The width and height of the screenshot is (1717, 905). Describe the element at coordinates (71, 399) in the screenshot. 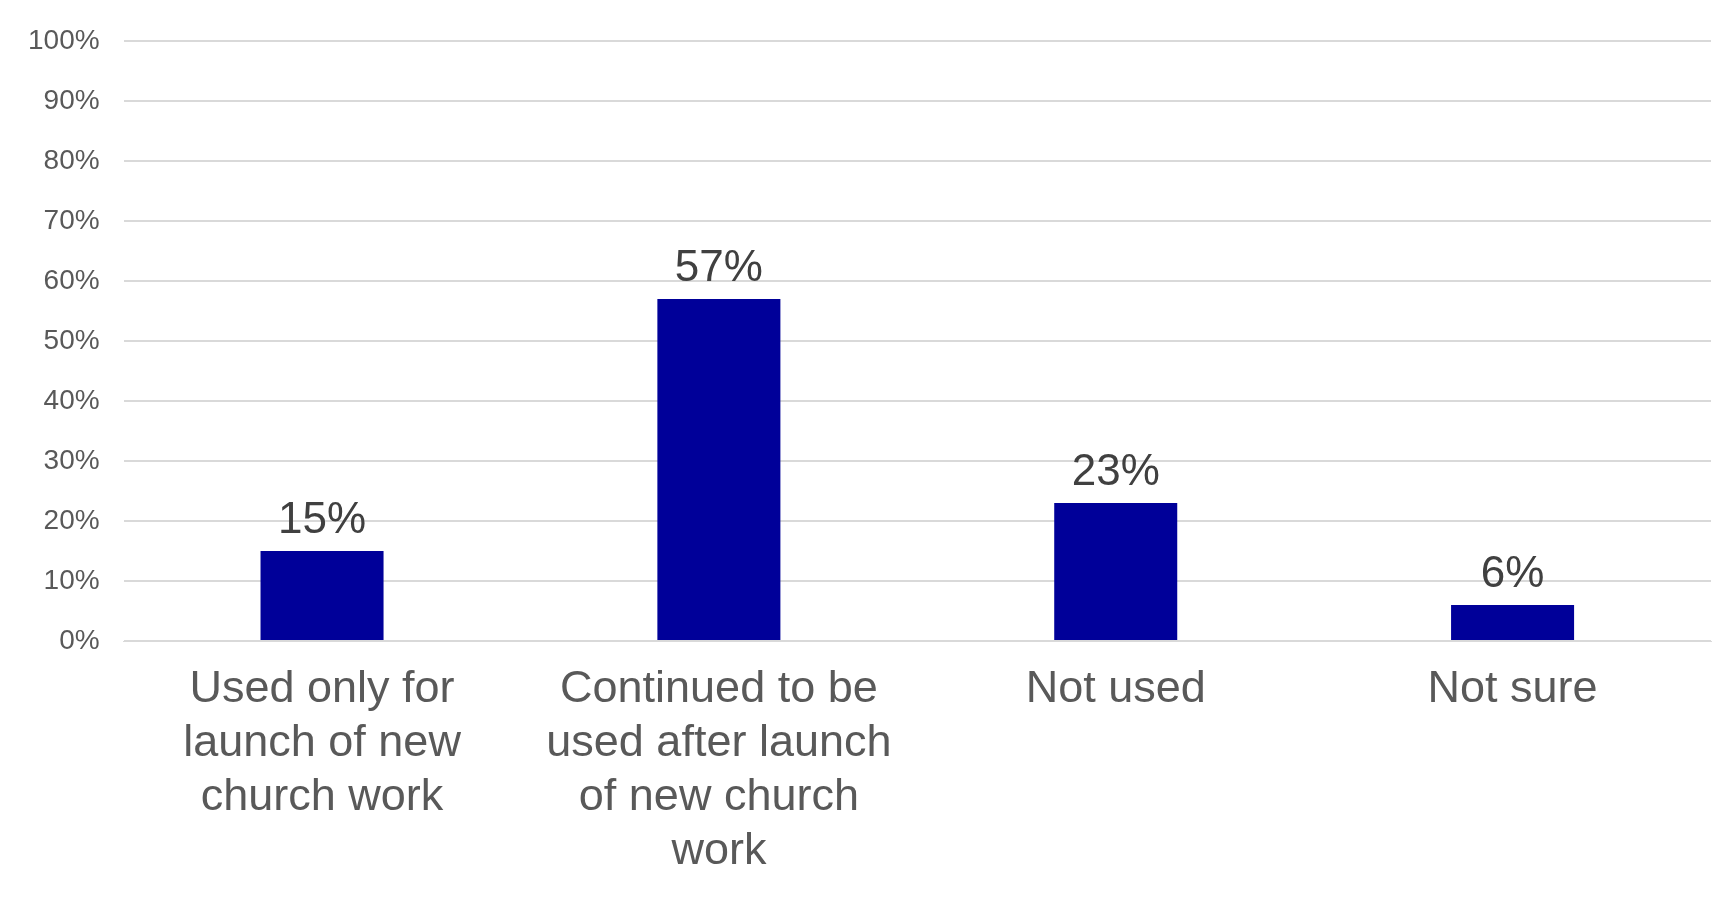

I see `y-tick-label: 40%` at that location.